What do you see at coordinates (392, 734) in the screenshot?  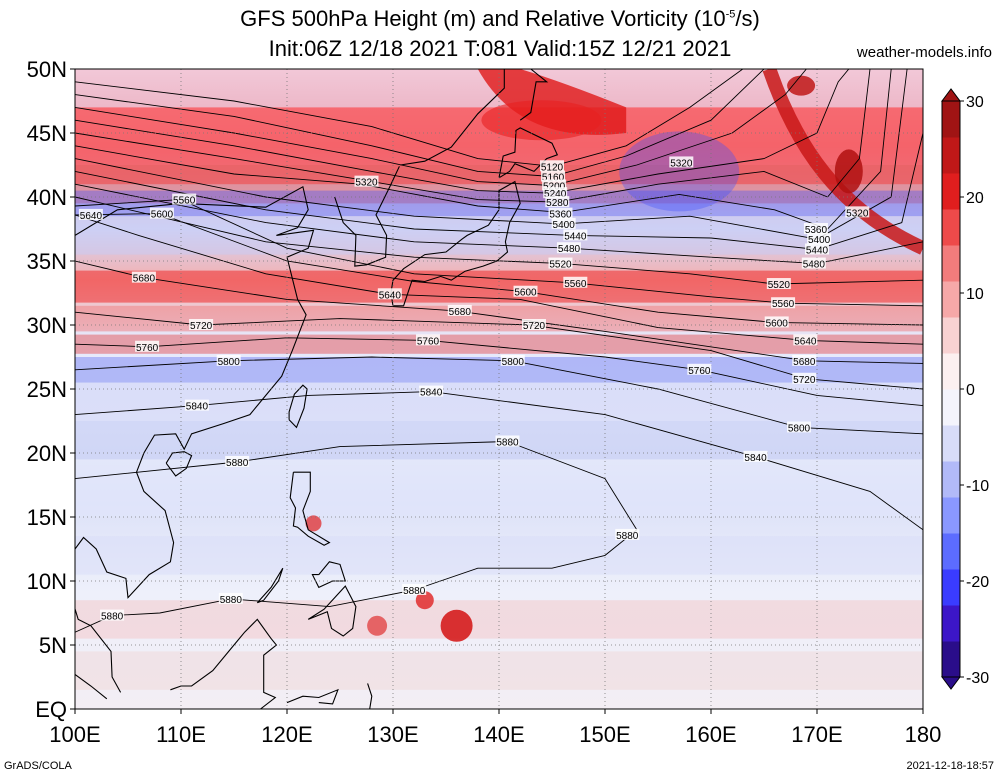 I see `longitude-tick-label: 130E` at bounding box center [392, 734].